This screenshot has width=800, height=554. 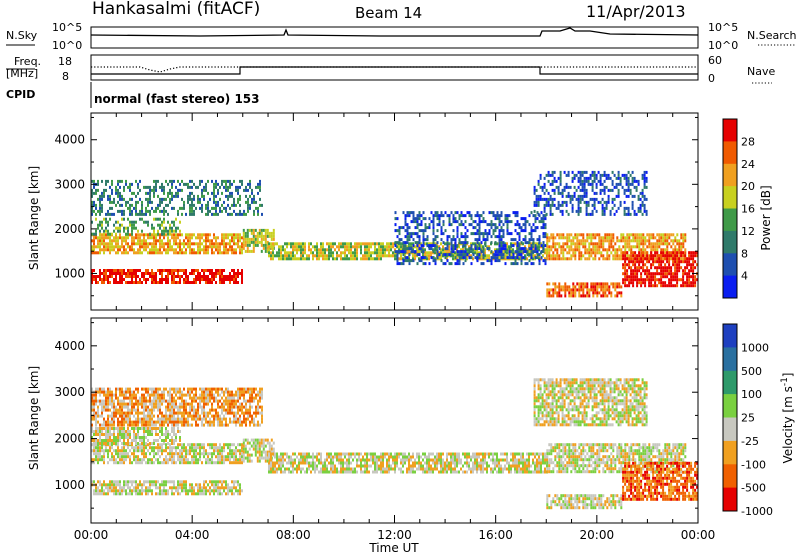 What do you see at coordinates (20, 94) in the screenshot?
I see `cpid-label: CPID` at bounding box center [20, 94].